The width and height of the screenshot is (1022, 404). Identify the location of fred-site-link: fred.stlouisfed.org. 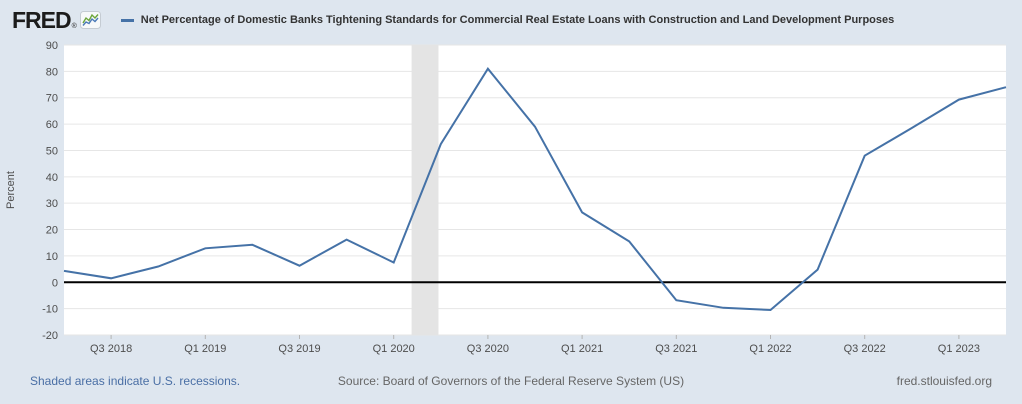
(944, 381).